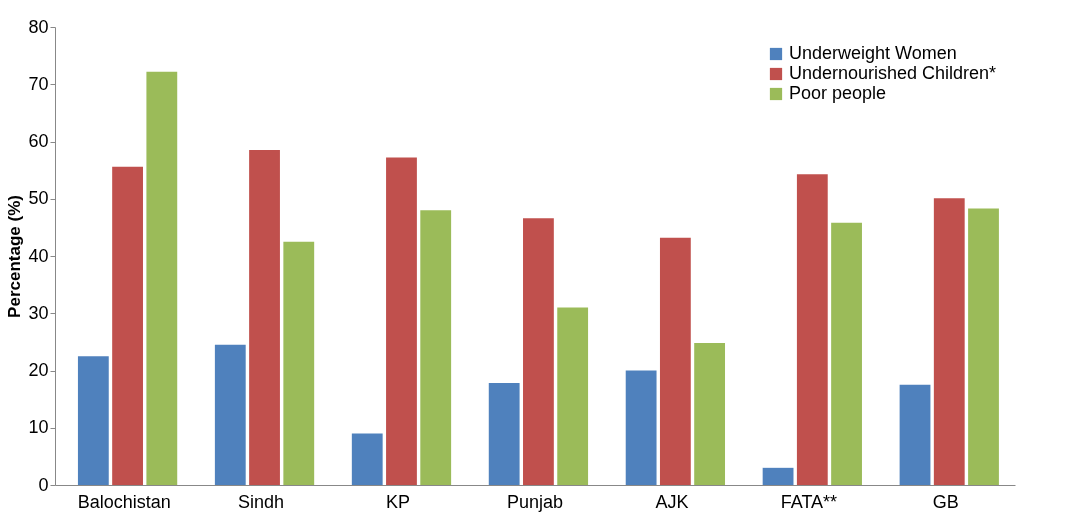 The image size is (1069, 523). Describe the element at coordinates (38, 83) in the screenshot. I see `y-tick-label: 70` at that location.